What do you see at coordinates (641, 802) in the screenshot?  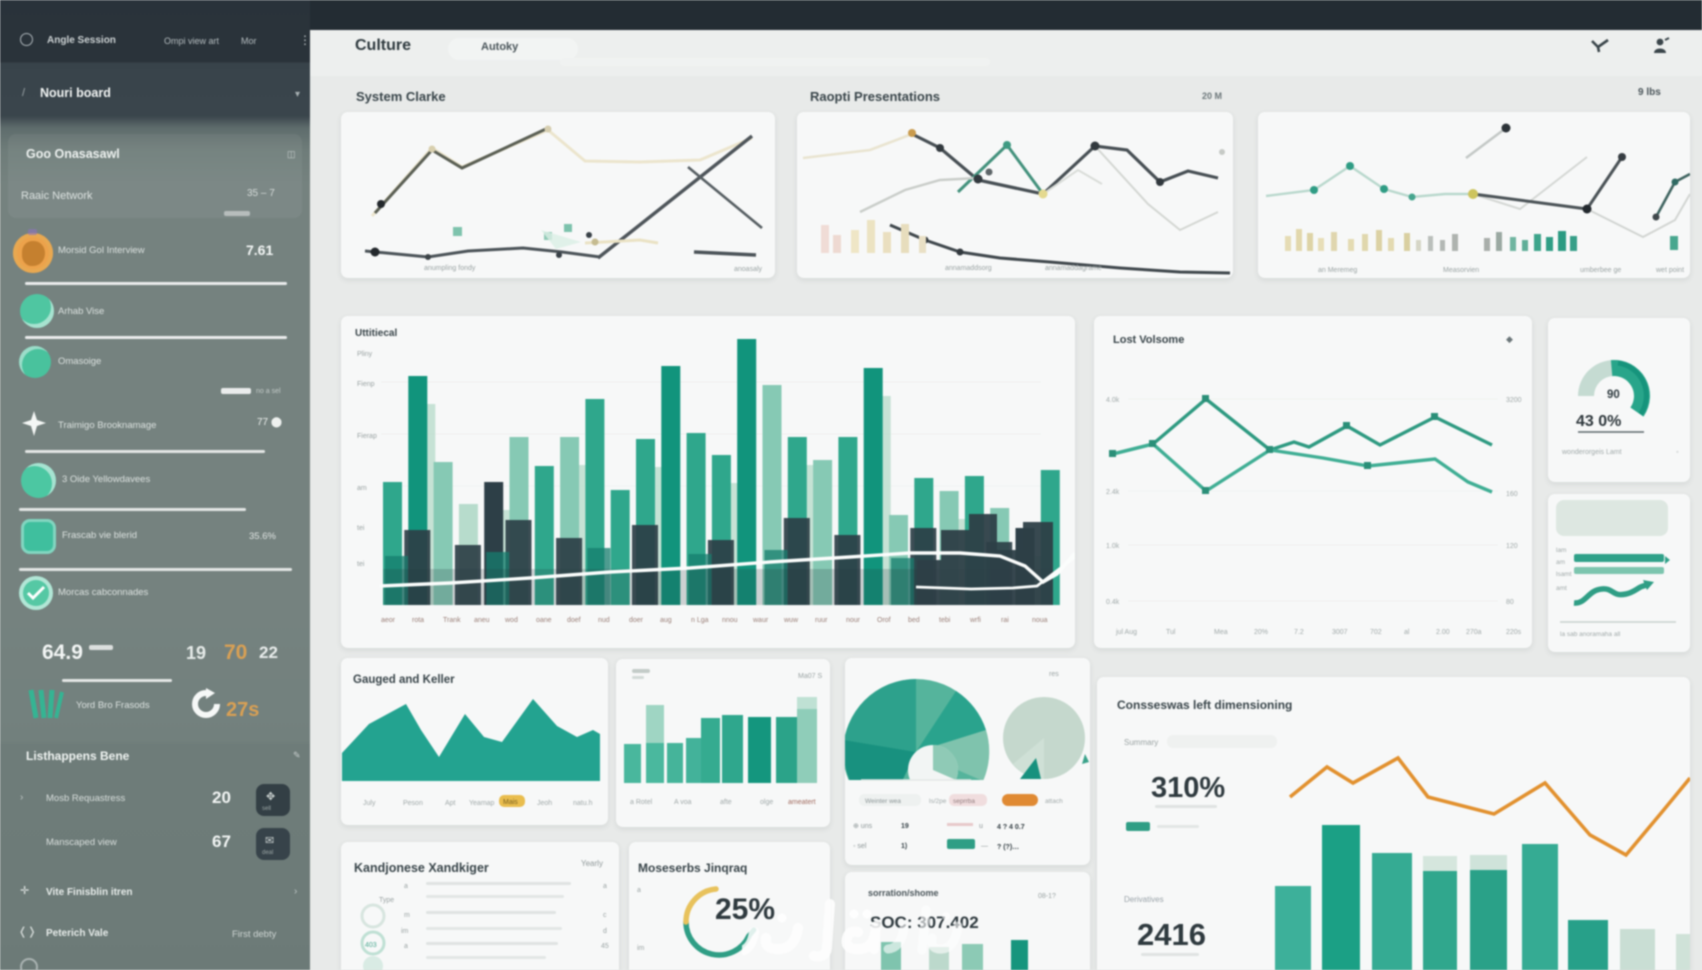 I see `svg-text: a Rotel` at bounding box center [641, 802].